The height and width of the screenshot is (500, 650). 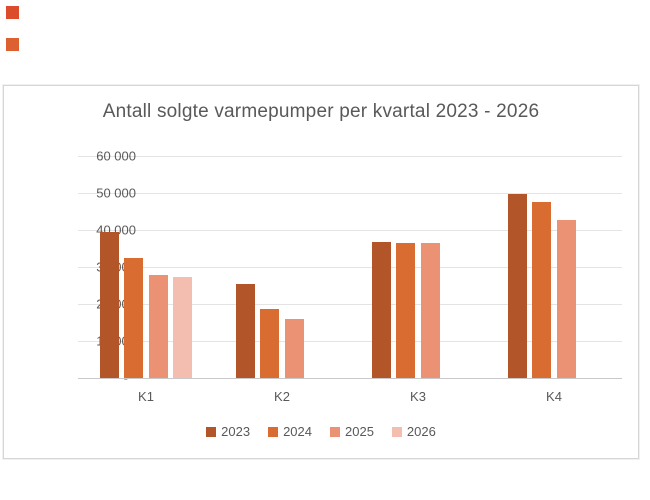 What do you see at coordinates (297, 431) in the screenshot?
I see `legend-label: 2024` at bounding box center [297, 431].